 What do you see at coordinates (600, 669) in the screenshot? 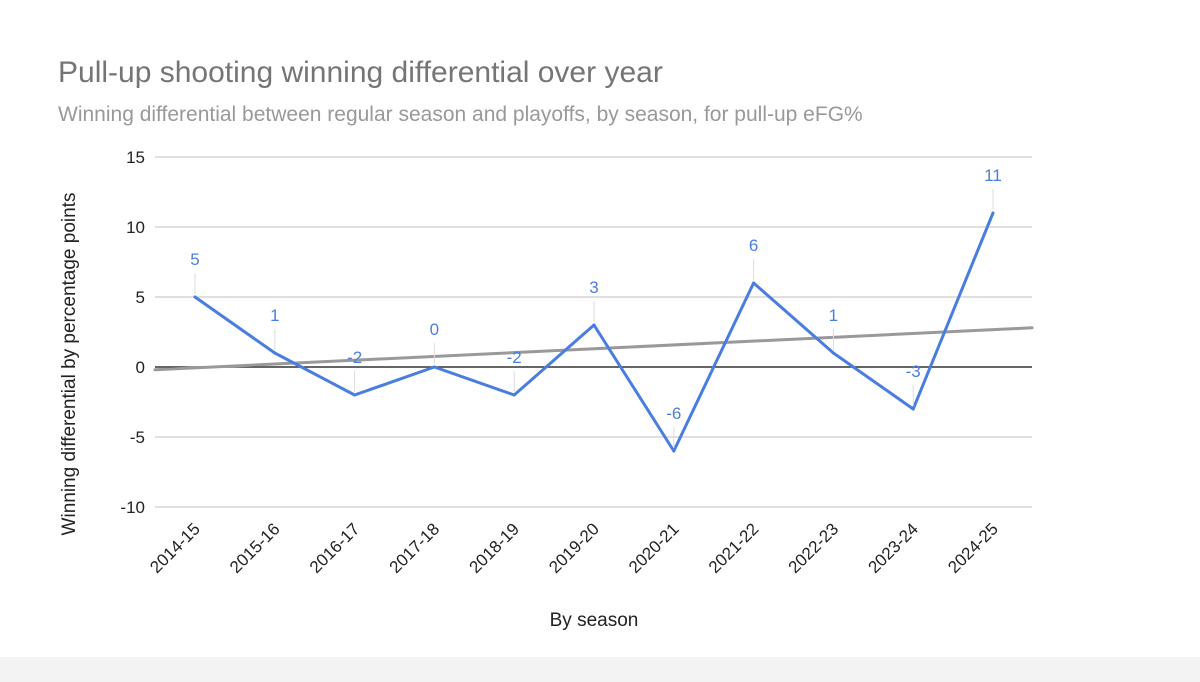
I see `bottom-strip` at bounding box center [600, 669].